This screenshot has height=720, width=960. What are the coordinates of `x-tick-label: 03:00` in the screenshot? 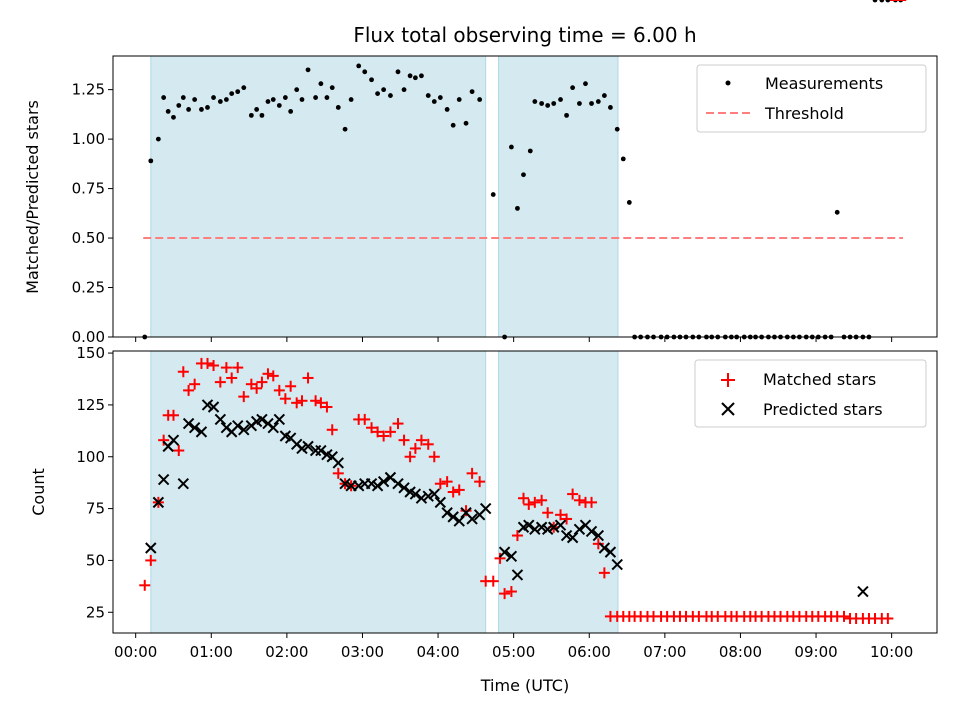 It's located at (362, 652).